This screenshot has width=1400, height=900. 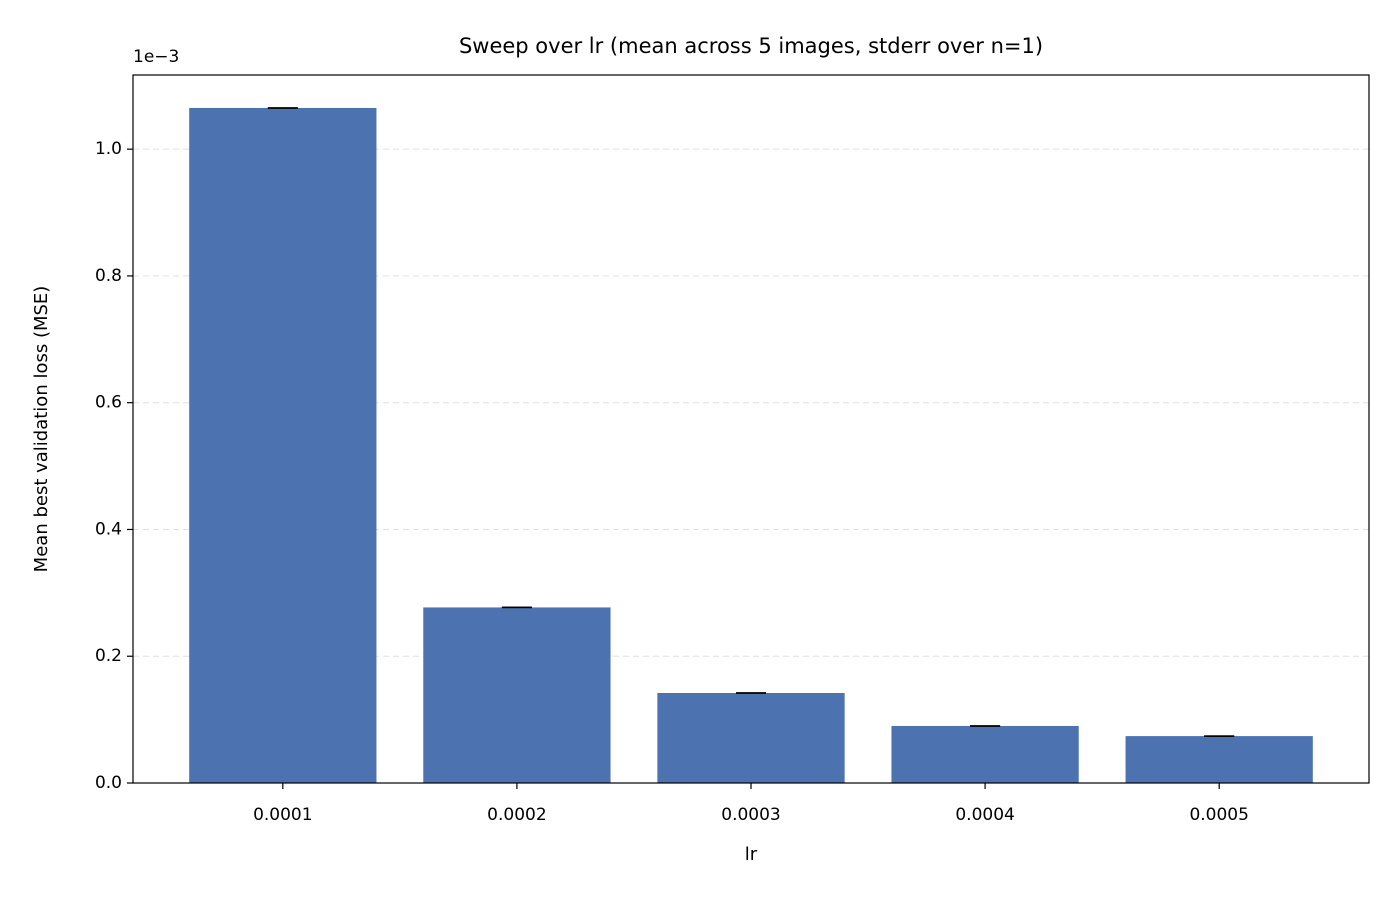 What do you see at coordinates (108, 276) in the screenshot?
I see `y-tick-label: 0.8` at bounding box center [108, 276].